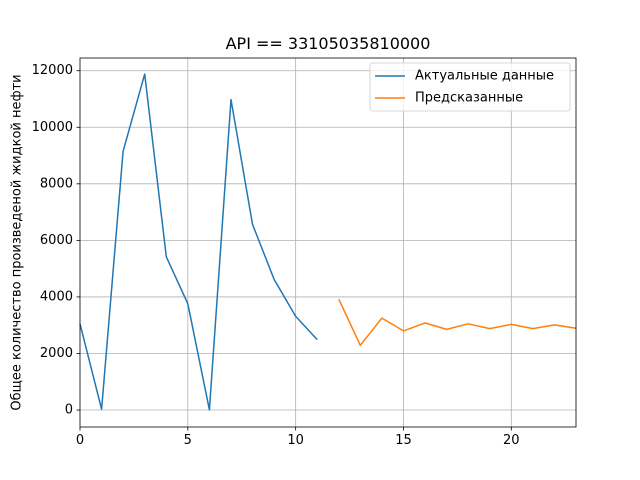 Image resolution: width=640 pixels, height=480 pixels. What do you see at coordinates (484, 76) in the screenshot?
I see `legend-label: Актуальные данные` at bounding box center [484, 76].